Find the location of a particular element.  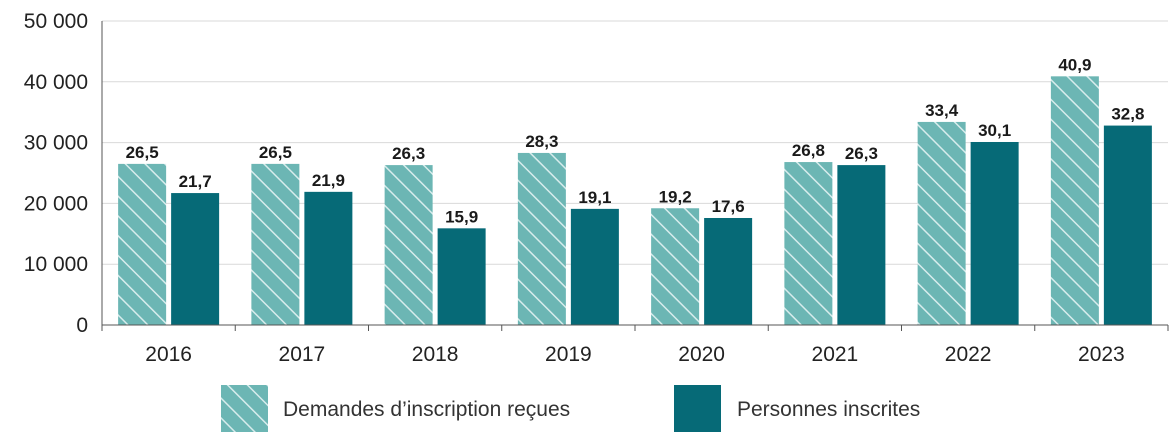

data-label: 19,1 is located at coordinates (594, 197).